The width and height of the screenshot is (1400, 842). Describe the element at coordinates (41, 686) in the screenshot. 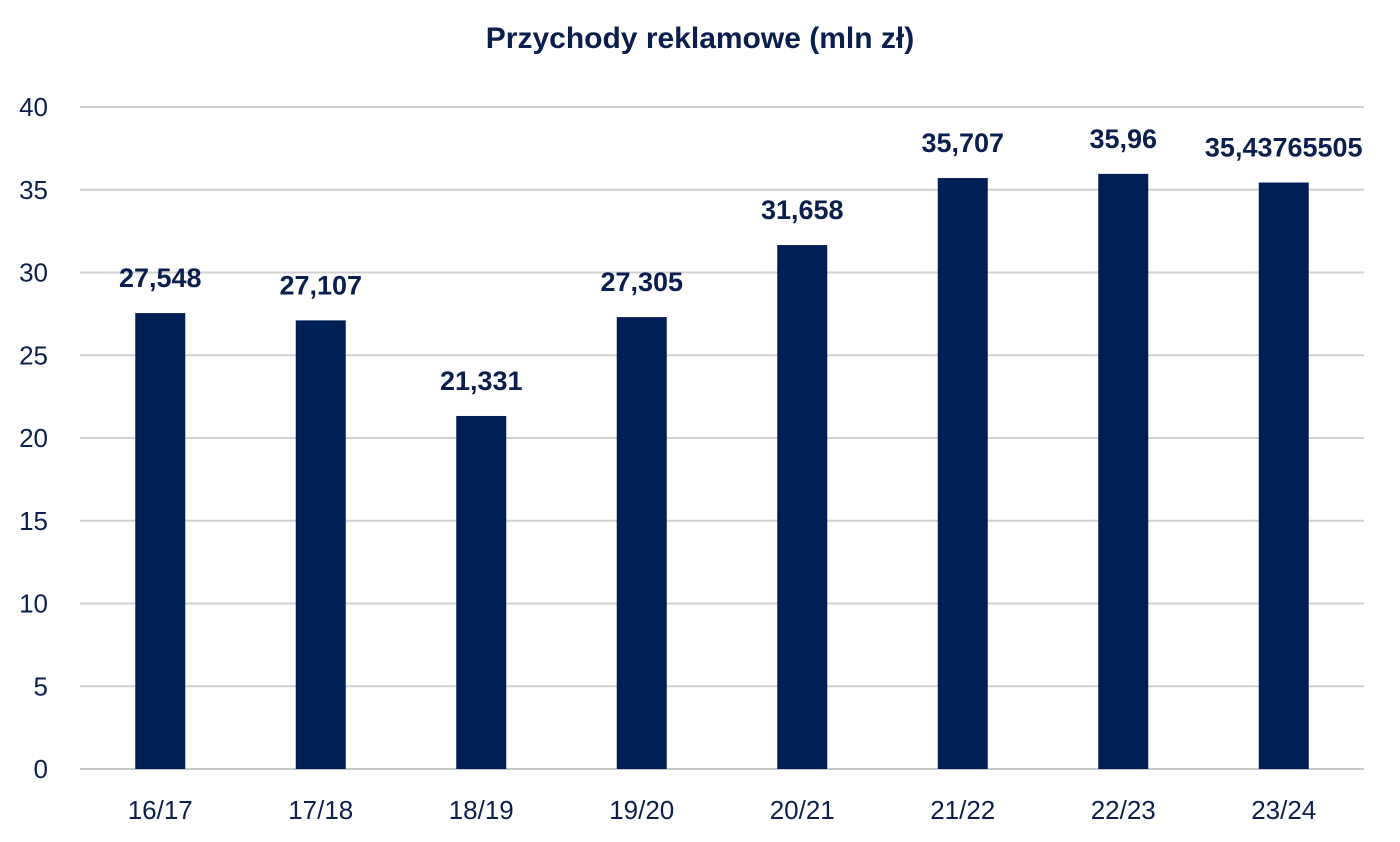

I see `y-tick-label: 5` at that location.